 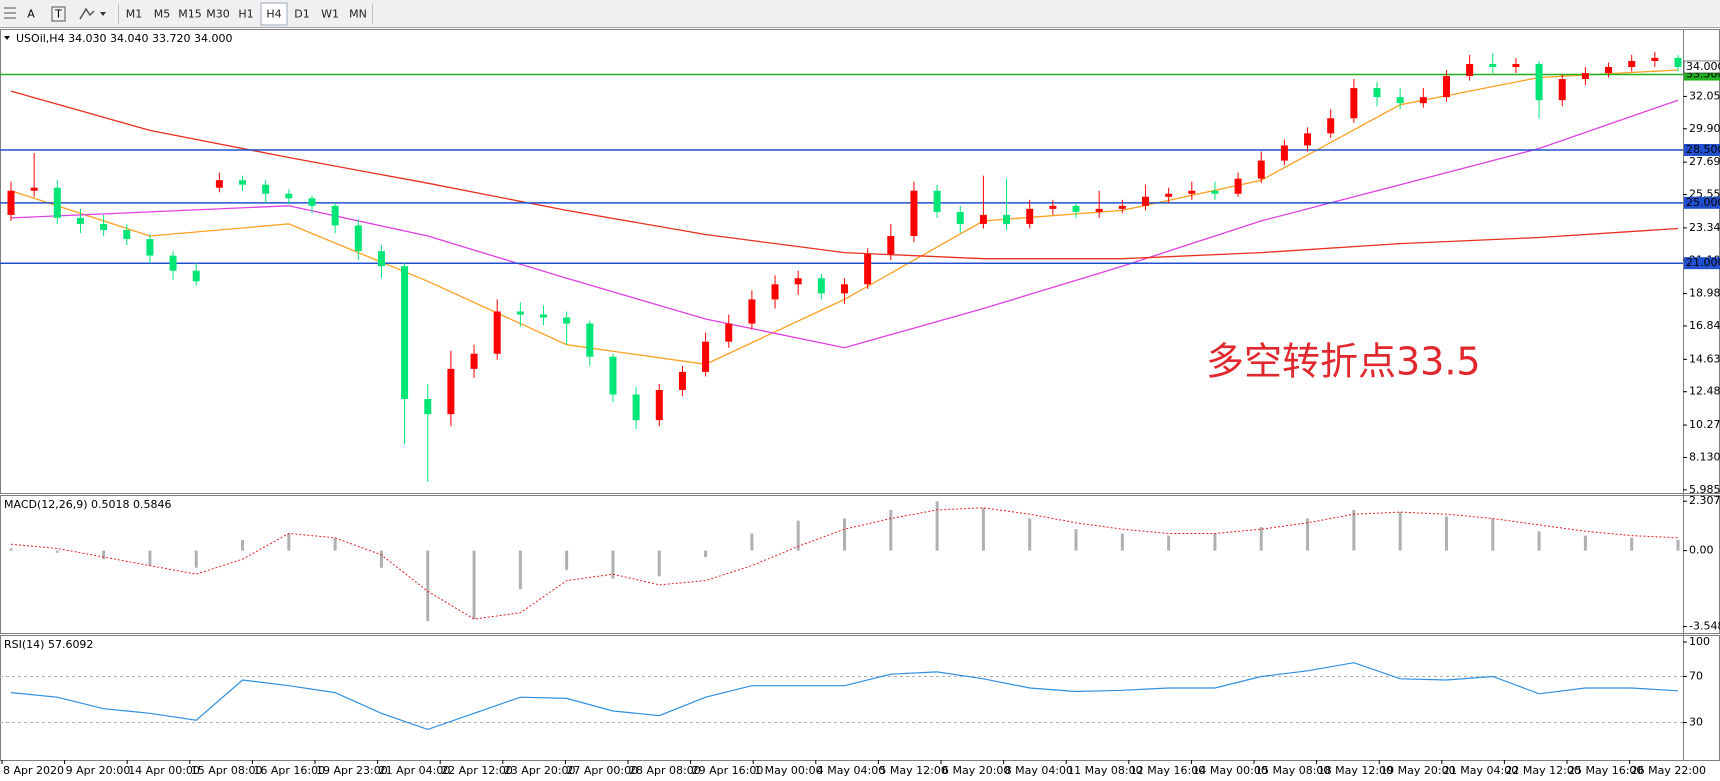 What do you see at coordinates (844, 696) in the screenshot?
I see `rsi-line` at bounding box center [844, 696].